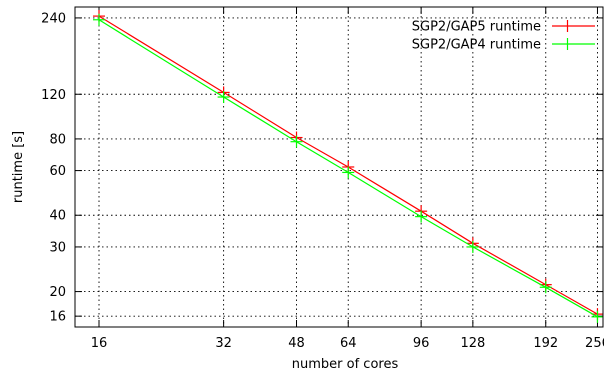 This screenshot has width=604, height=373. What do you see at coordinates (57, 292) in the screenshot?
I see `y-tick-label: 20` at bounding box center [57, 292].